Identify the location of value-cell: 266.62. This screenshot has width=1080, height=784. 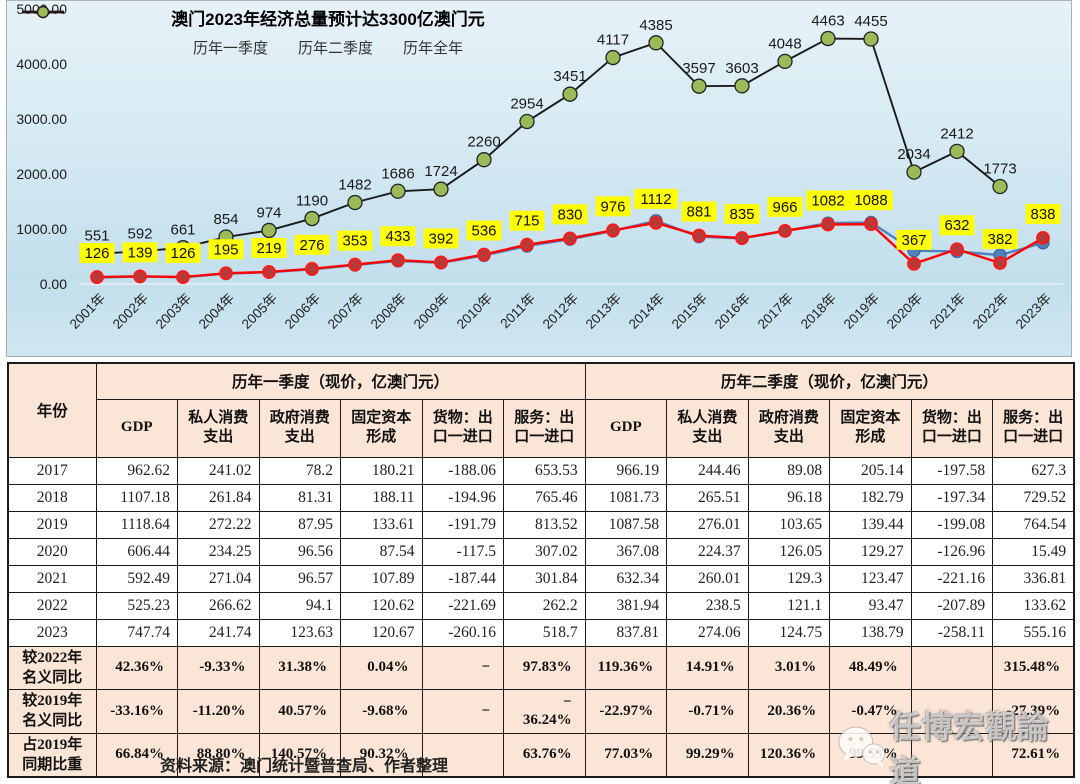
(218, 605).